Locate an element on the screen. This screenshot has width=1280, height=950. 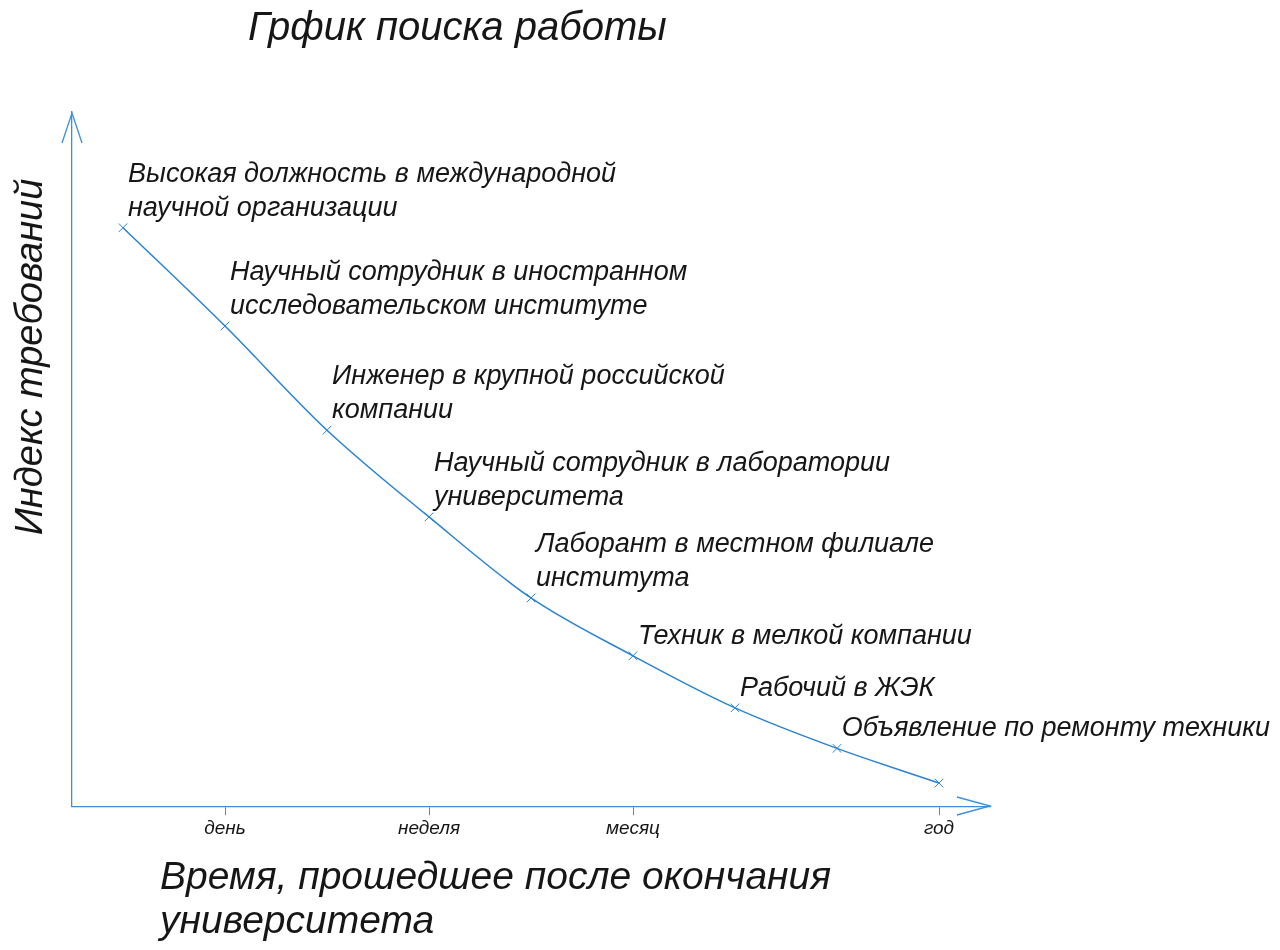
annotation: Инженер в крупной российской компании is located at coordinates (528, 392).